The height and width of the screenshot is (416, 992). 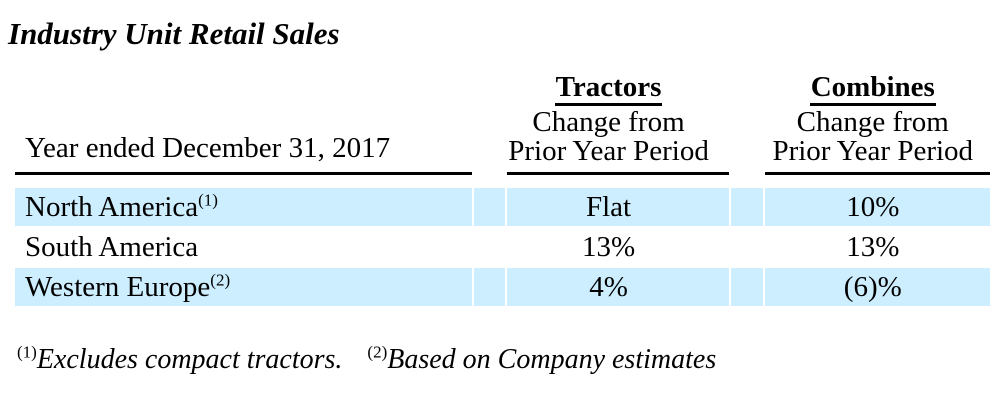 I want to click on table-row-south-america: South America 13% 13%, so click(x=502, y=247).